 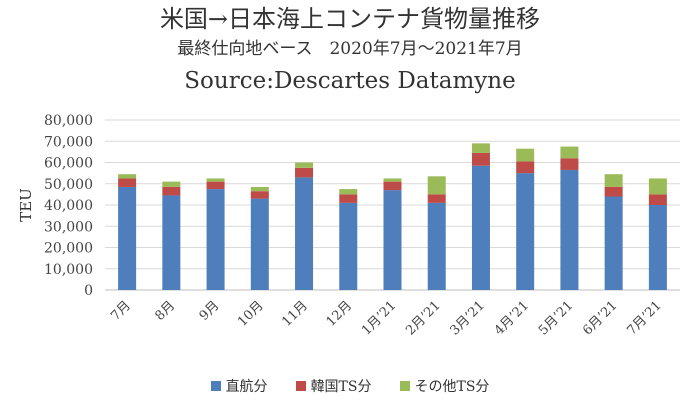 What do you see at coordinates (300, 386) in the screenshot?
I see `legend-swatch-korea-ts` at bounding box center [300, 386].